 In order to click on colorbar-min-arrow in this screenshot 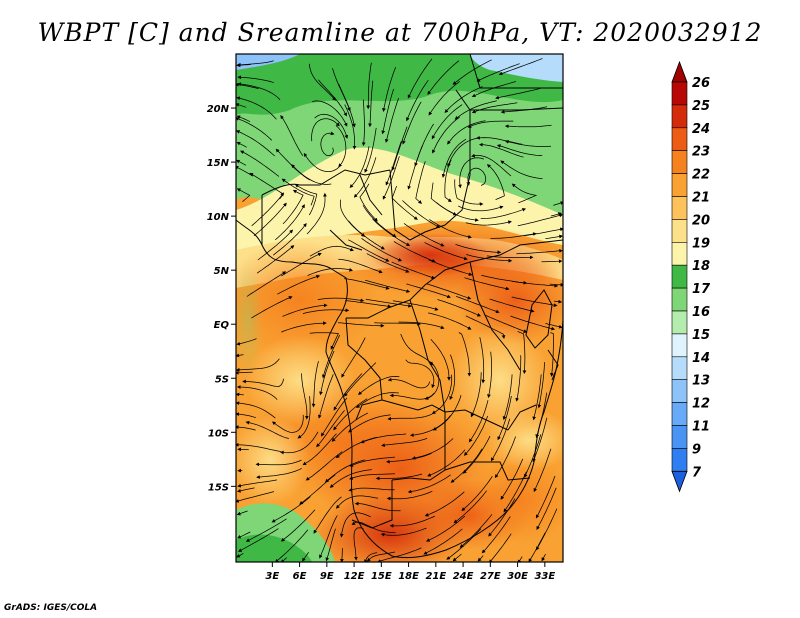, I will do `click(679, 481)`.